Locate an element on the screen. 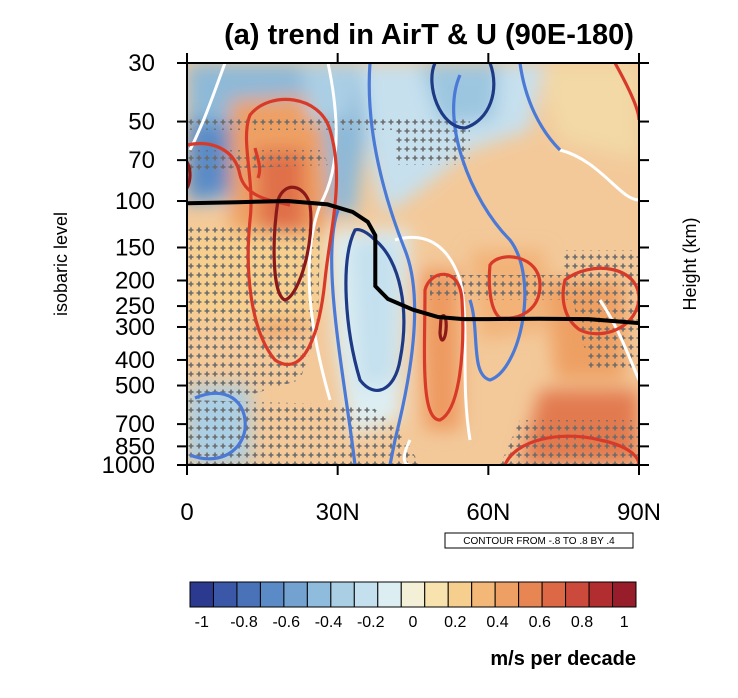 Image resolution: width=738 pixels, height=698 pixels. contour-note-box is located at coordinates (539, 540).